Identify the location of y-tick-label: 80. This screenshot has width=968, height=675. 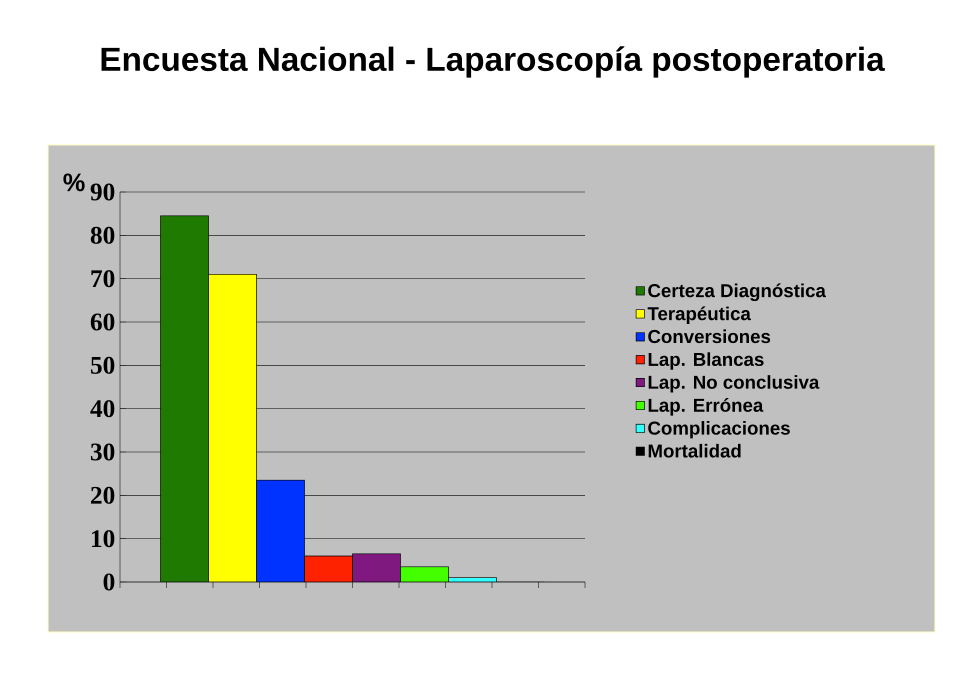
(102, 235).